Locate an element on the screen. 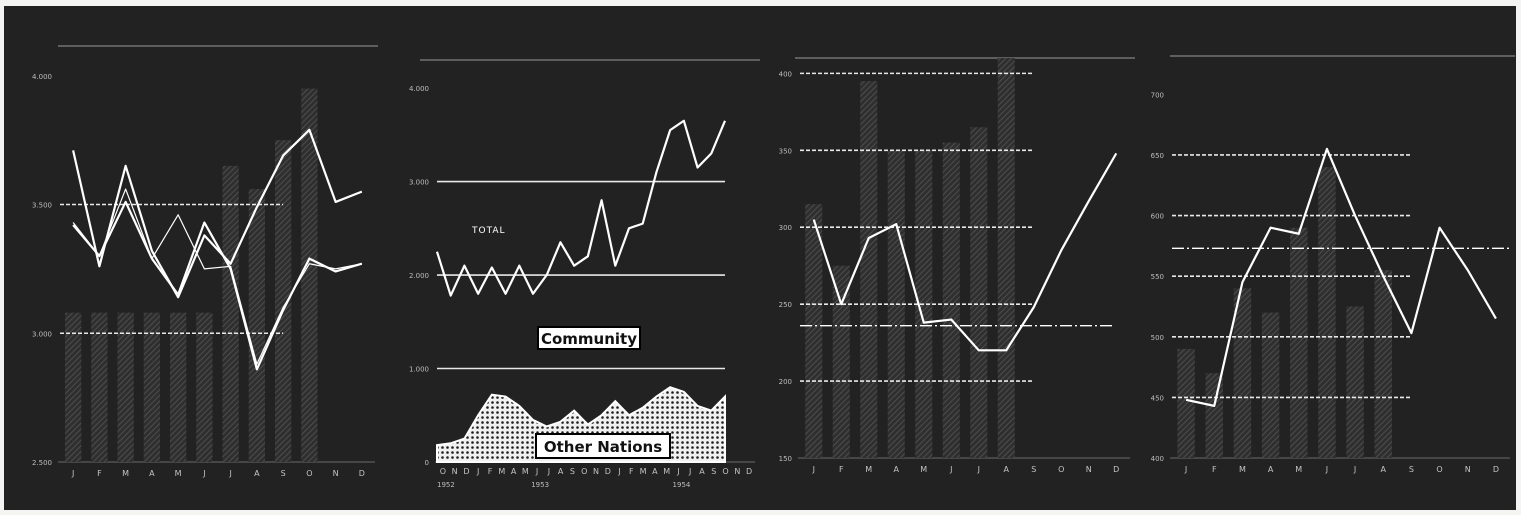 The image size is (1521, 515). community-label-box is located at coordinates (589, 338).